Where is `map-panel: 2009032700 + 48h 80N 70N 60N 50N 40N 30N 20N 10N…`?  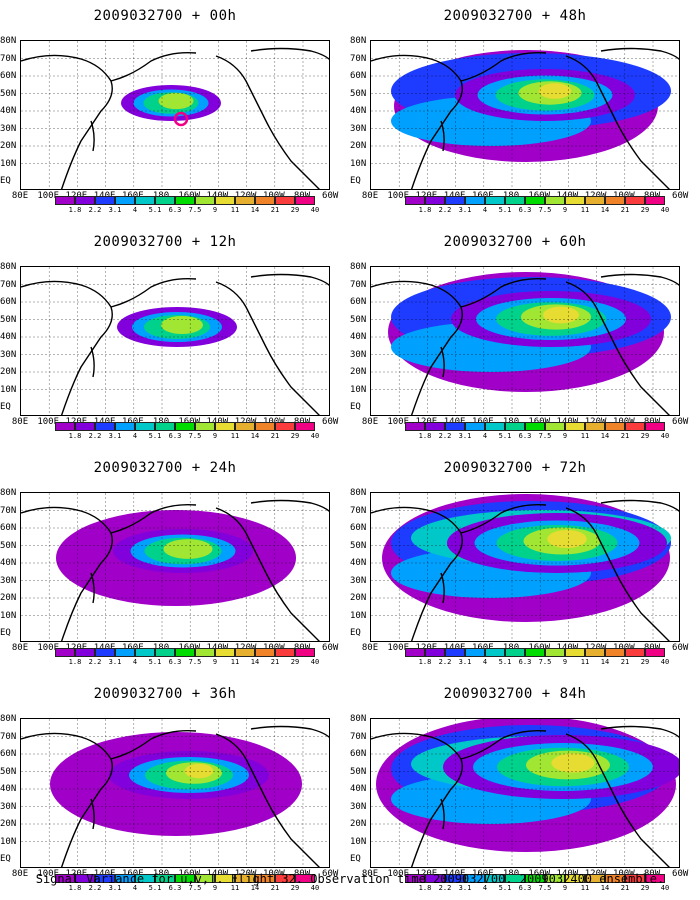 map-panel: 2009032700 + 48h 80N 70N 60N 50N 40N 30N 20N 10N… is located at coordinates (519, 107).